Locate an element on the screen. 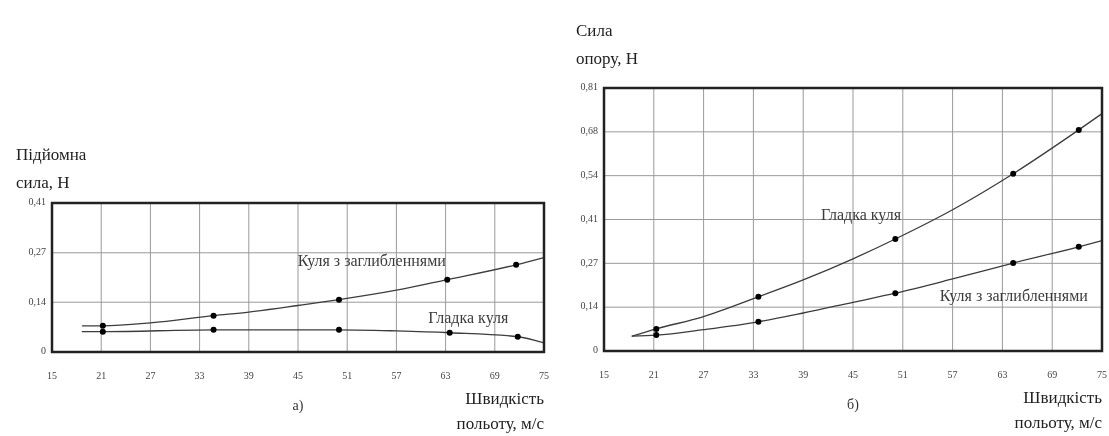 The height and width of the screenshot is (436, 1109). y-axis-title: Підйомна сила, Н is located at coordinates (51, 168).